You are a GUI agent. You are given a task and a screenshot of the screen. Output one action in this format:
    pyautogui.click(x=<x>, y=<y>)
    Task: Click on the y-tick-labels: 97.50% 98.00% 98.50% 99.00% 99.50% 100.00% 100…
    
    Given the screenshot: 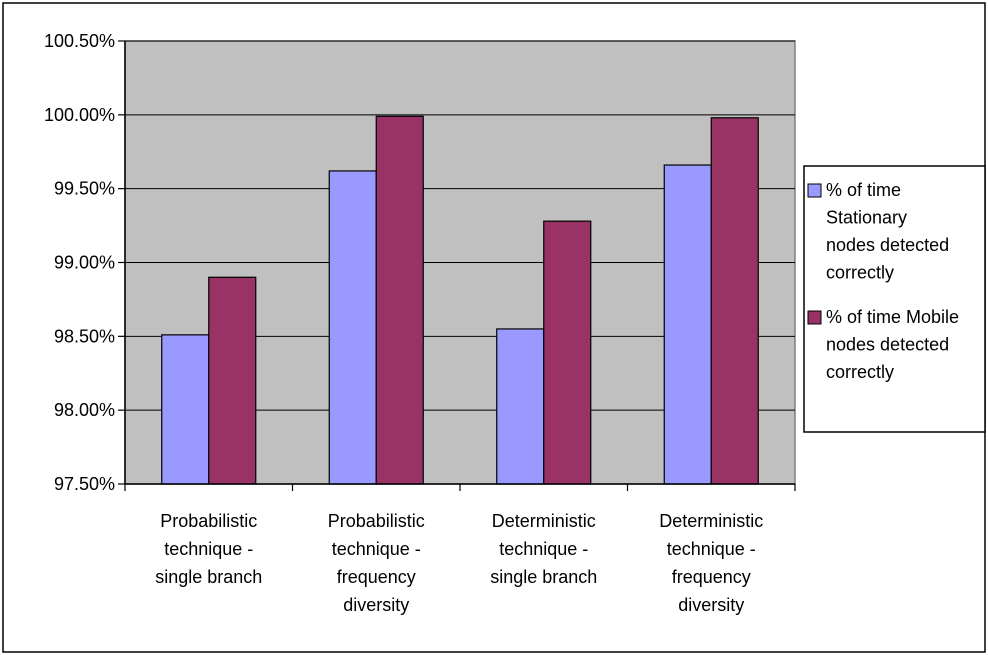 What is the action you would take?
    pyautogui.click(x=79, y=262)
    